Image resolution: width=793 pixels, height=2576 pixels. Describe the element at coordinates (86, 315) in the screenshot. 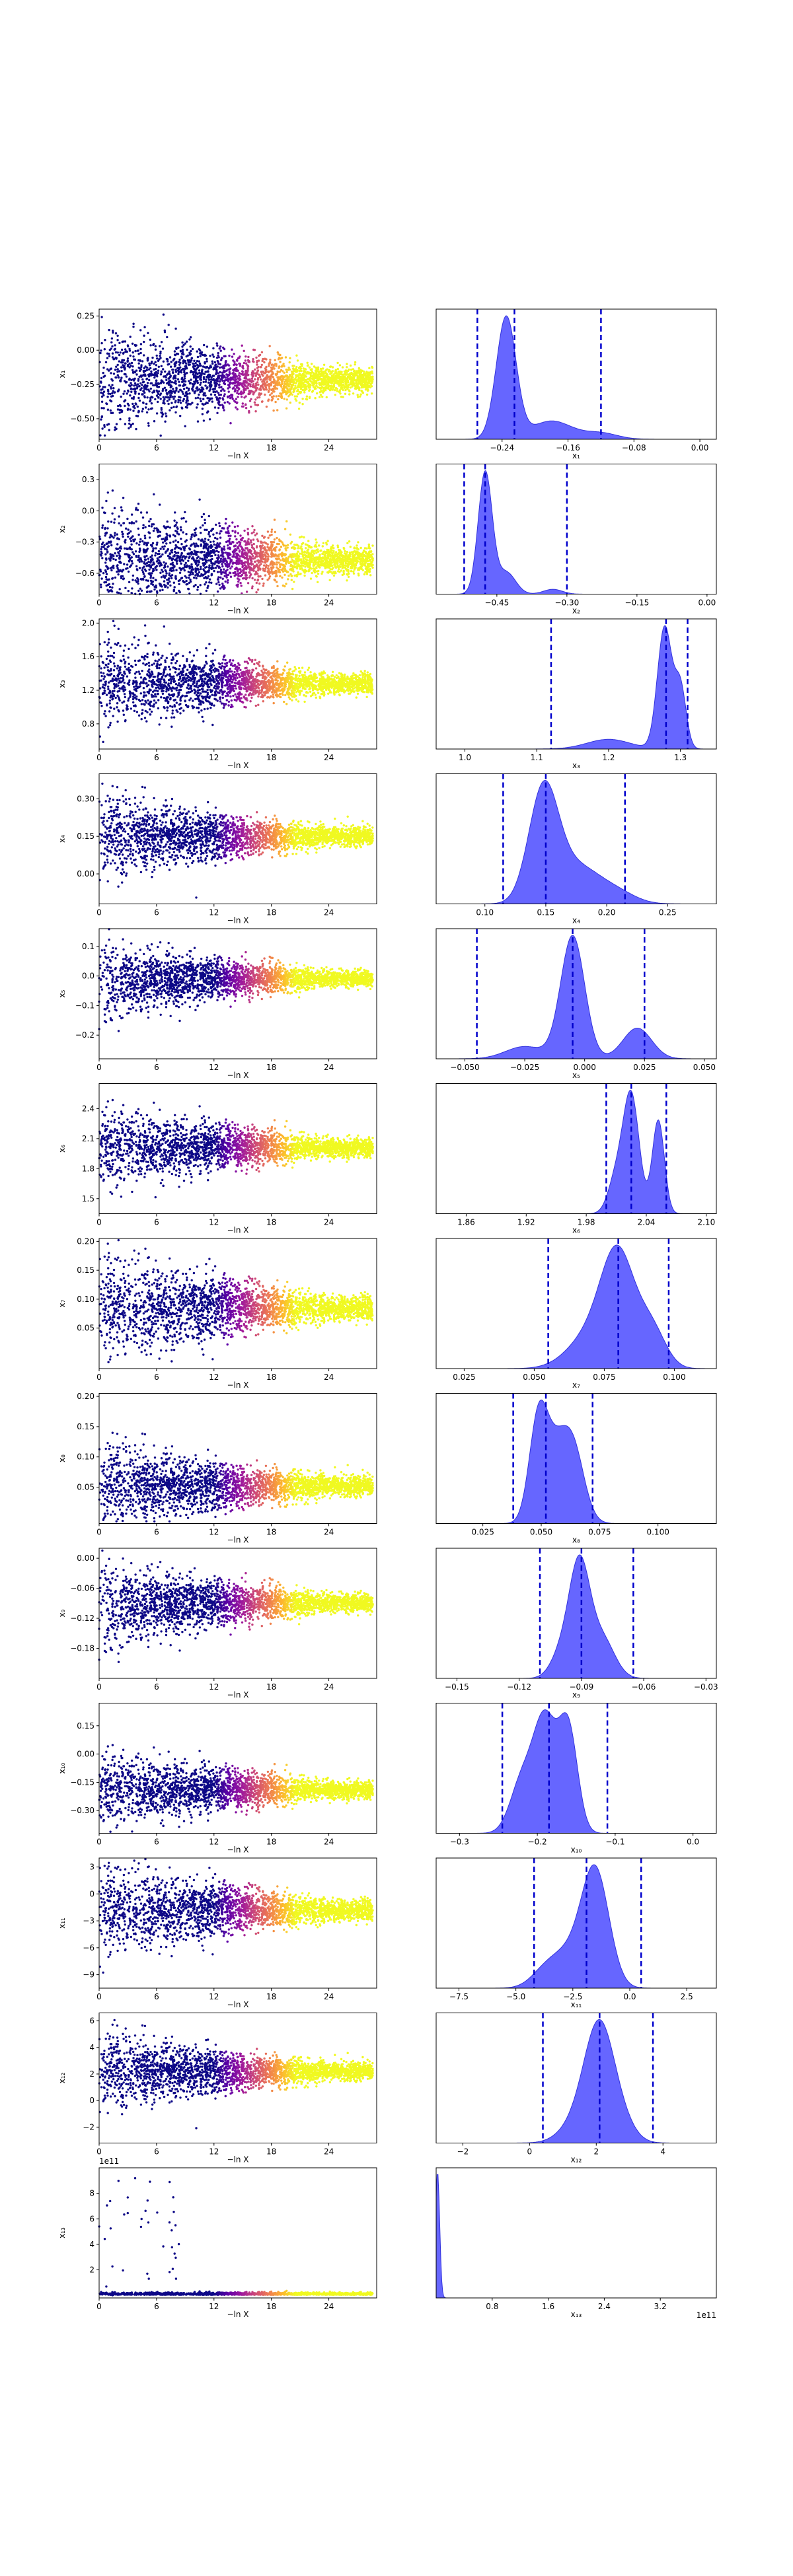

I see `scatter-ytick-label: 0.25` at that location.